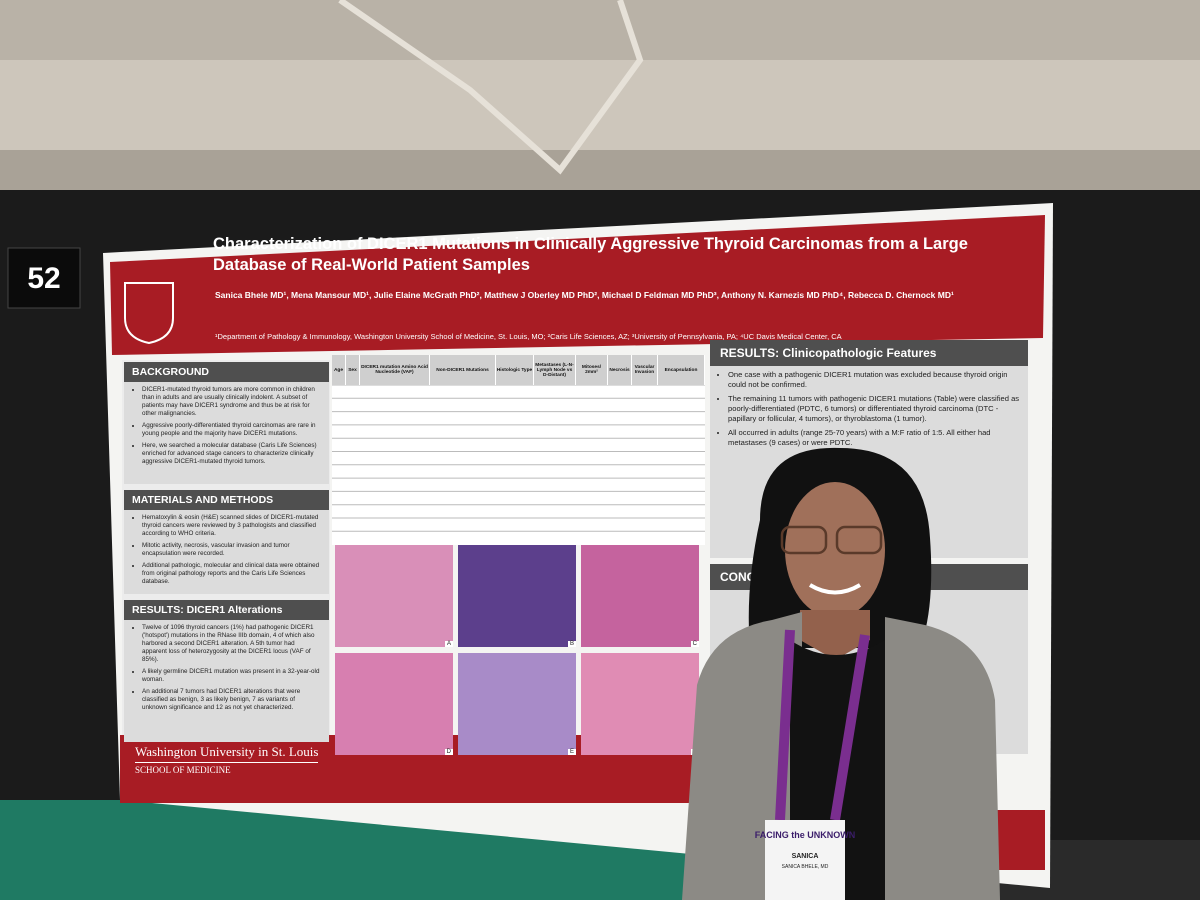 The width and height of the screenshot is (1200, 900). Describe the element at coordinates (353, 370) in the screenshot. I see `table-header-cell: Sex` at that location.